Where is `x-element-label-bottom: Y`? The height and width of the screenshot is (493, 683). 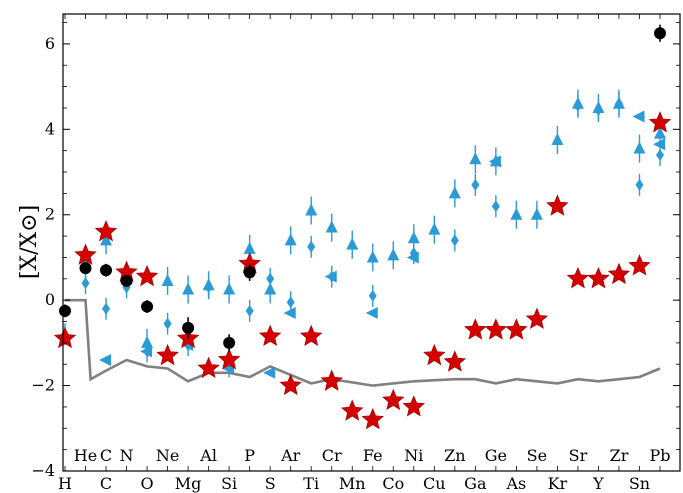 x-element-label-bottom: Y is located at coordinates (598, 483).